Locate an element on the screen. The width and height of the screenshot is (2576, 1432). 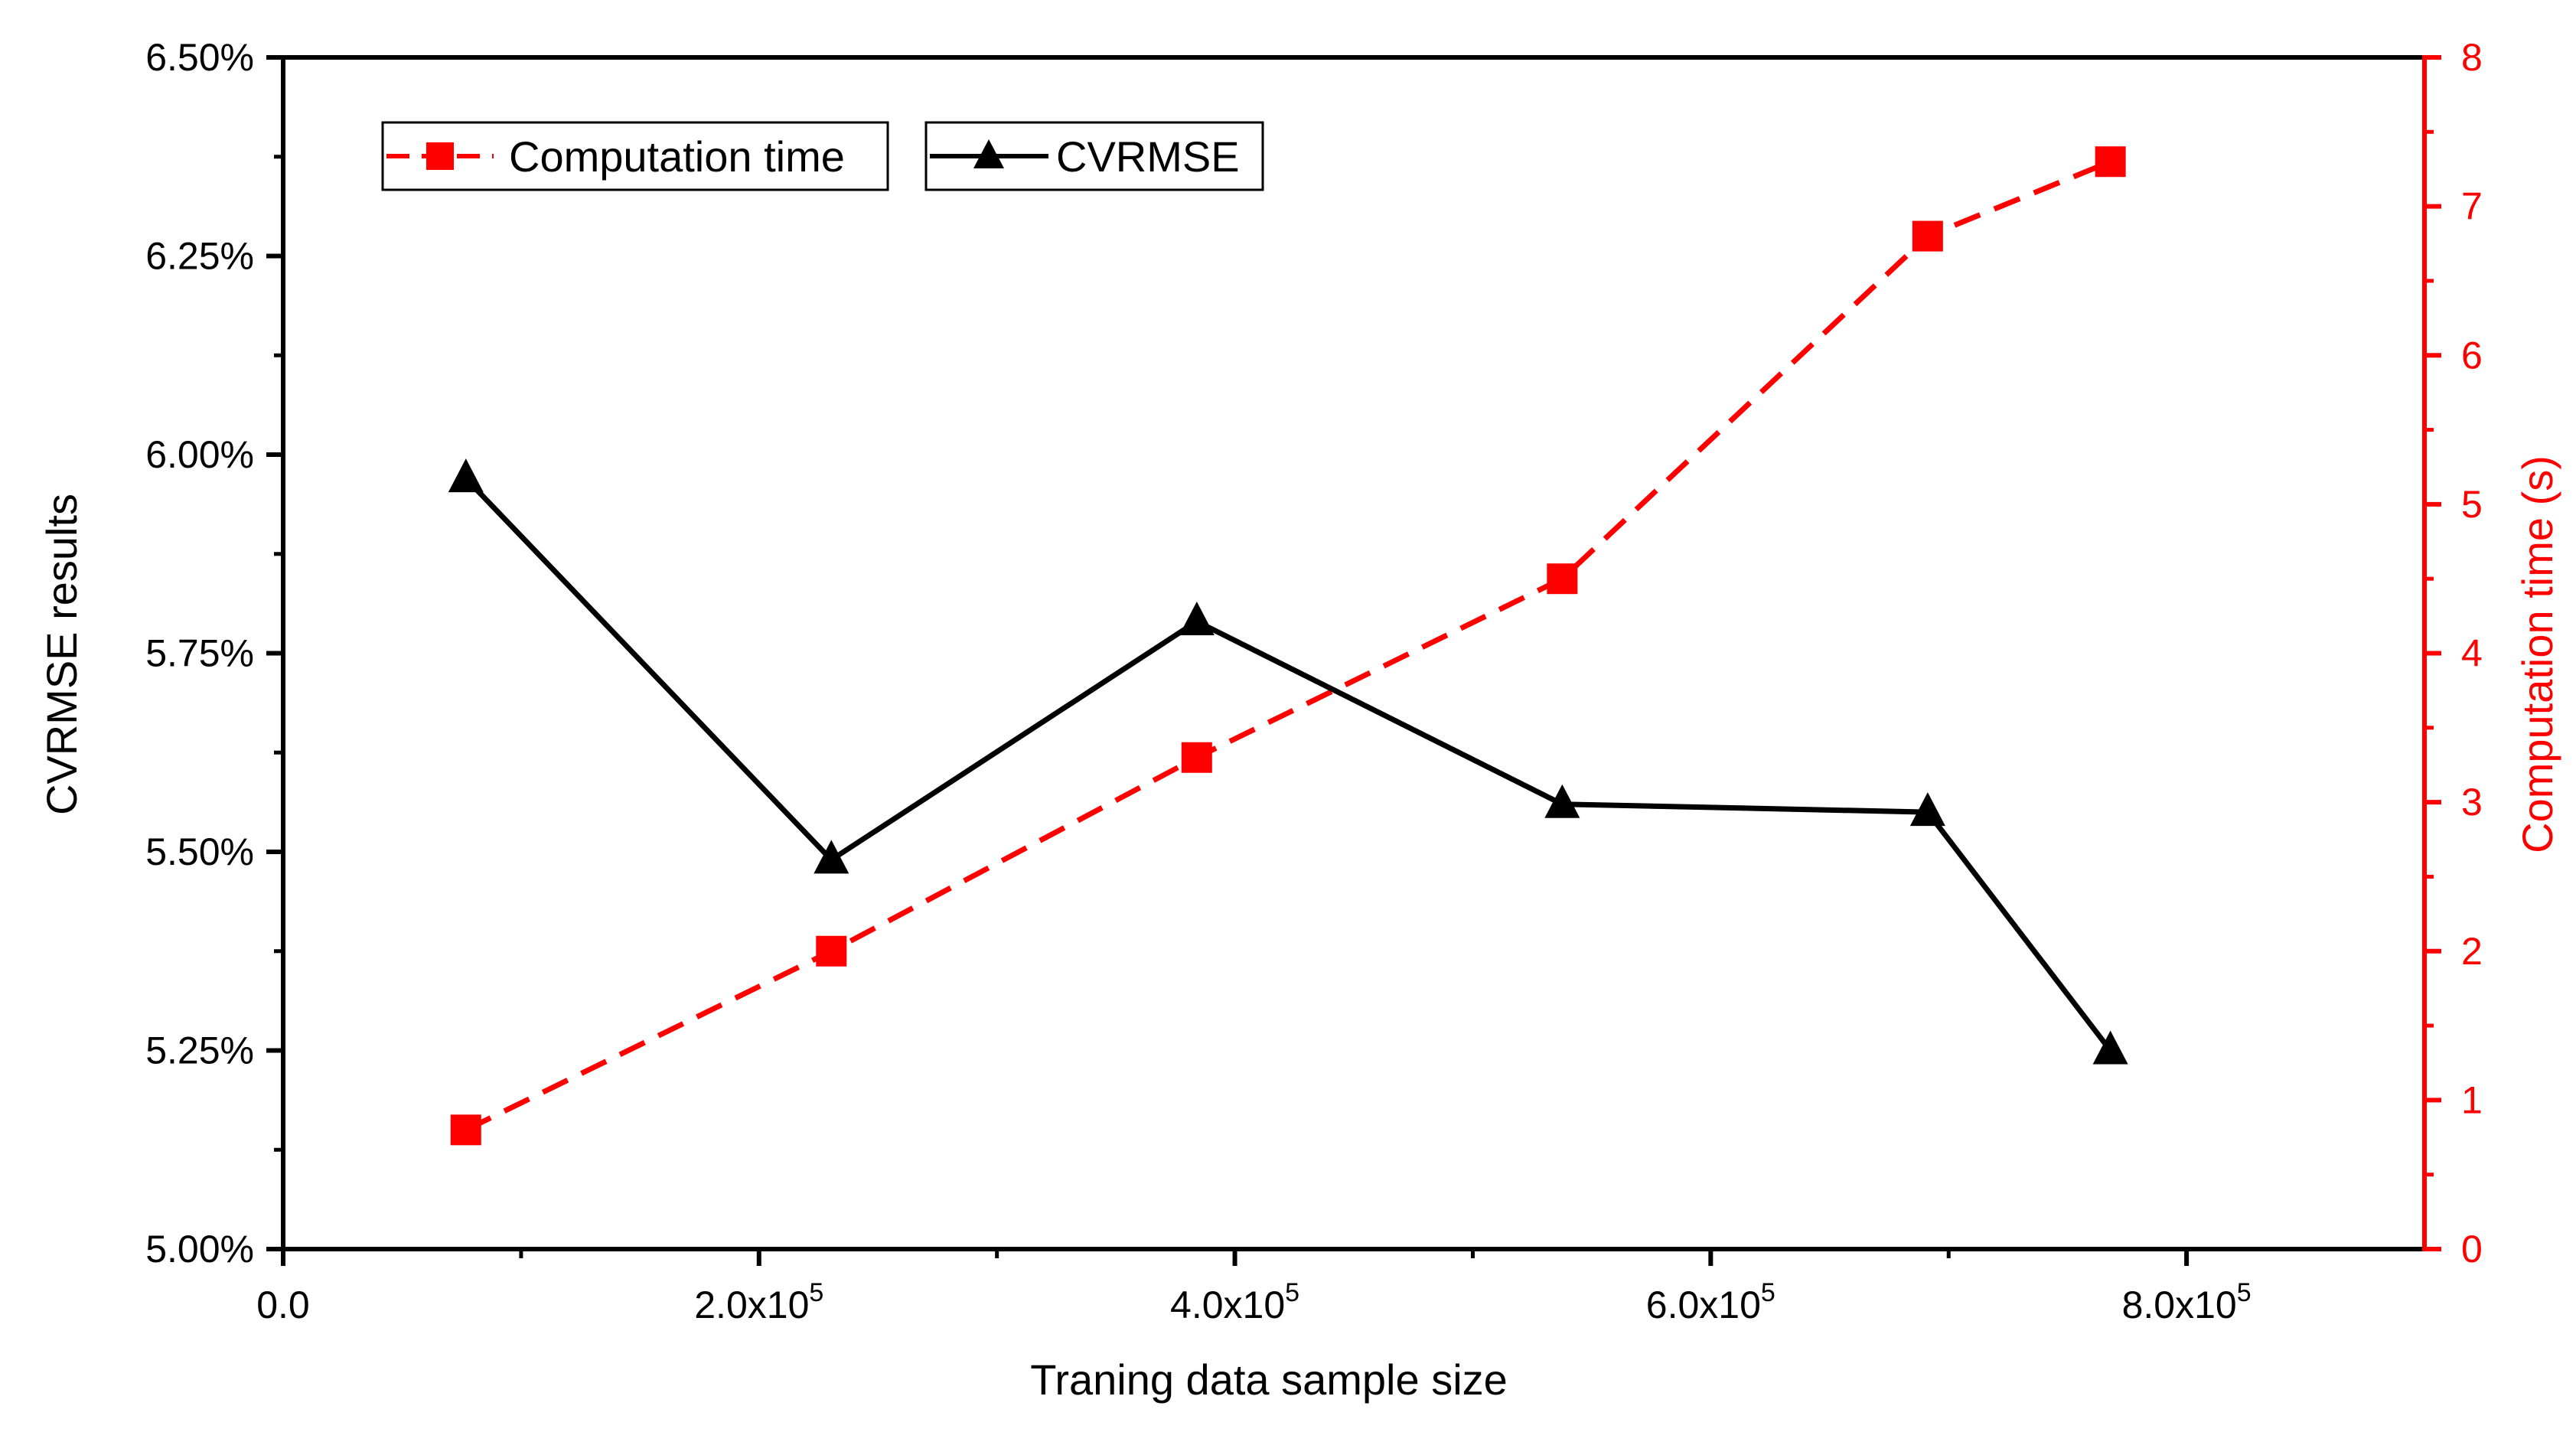
x-tick-label: 2.0x10⁵ is located at coordinates (758, 1302).